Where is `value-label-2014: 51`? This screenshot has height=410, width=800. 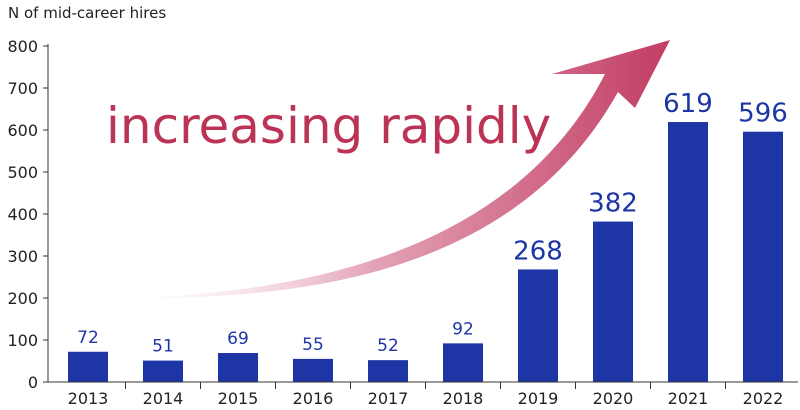 value-label-2014: 51 is located at coordinates (163, 347).